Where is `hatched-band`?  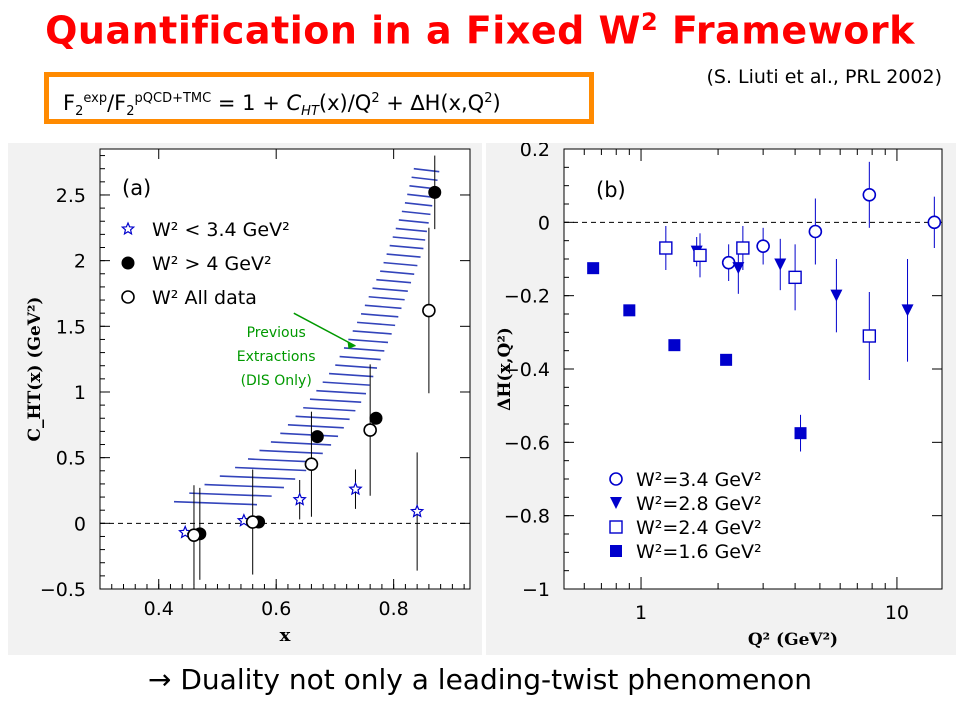 hatched-band is located at coordinates (306, 336).